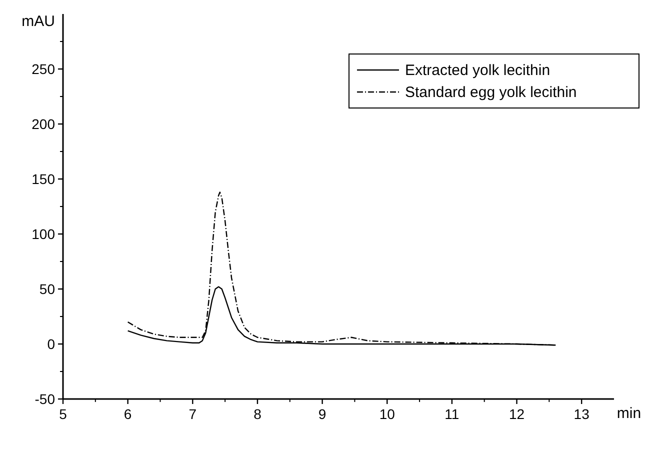 The image size is (652, 457). I want to click on x-tick-label: 9, so click(322, 414).